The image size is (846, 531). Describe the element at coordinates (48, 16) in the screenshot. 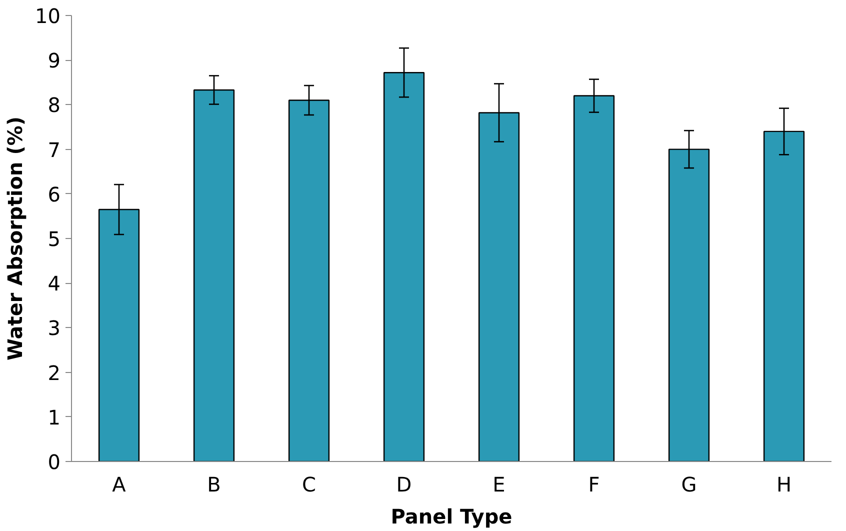

I see `y-tick-label: 10` at that location.